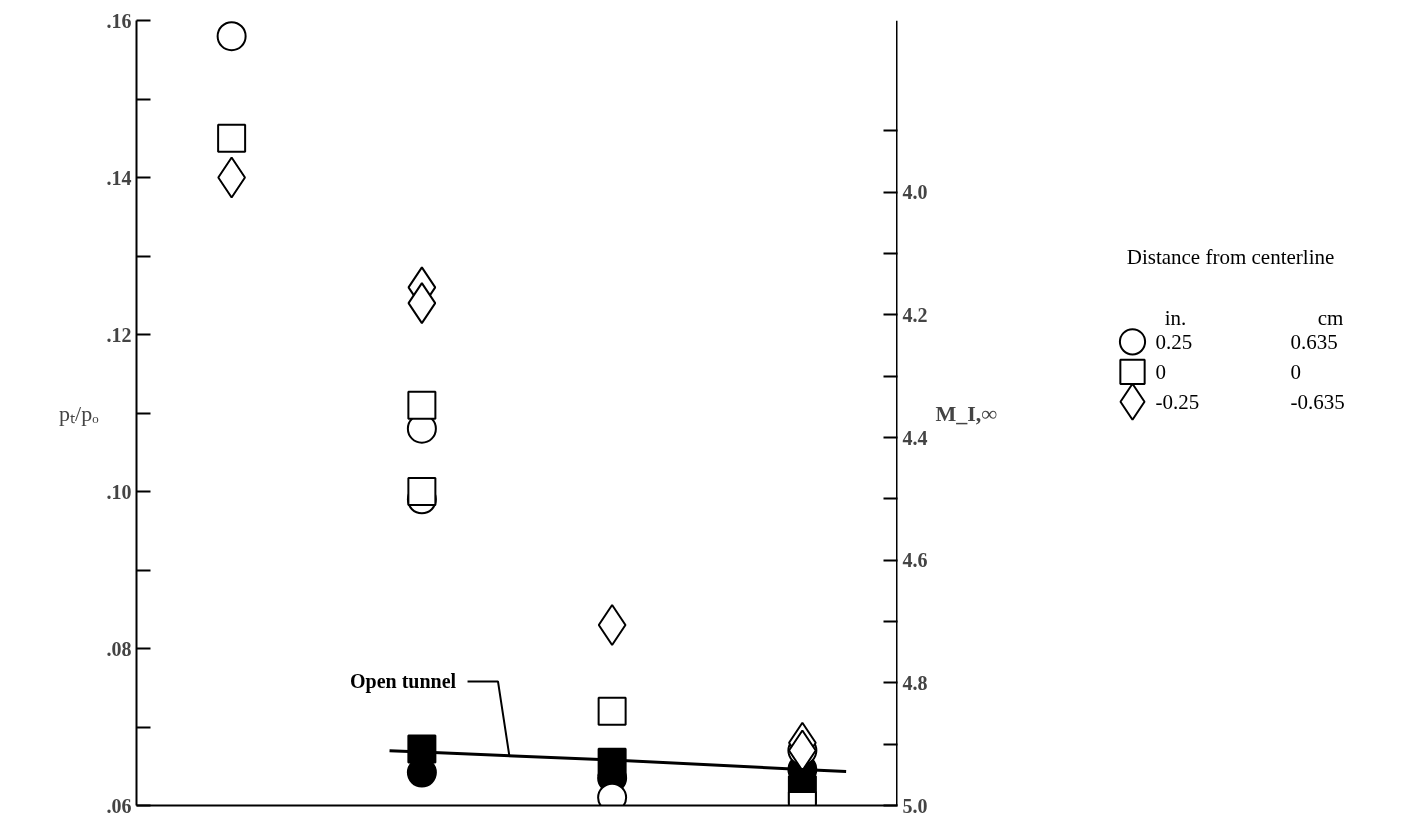 The height and width of the screenshot is (838, 1408). I want to click on legend-label: -0.25, so click(1177, 401).